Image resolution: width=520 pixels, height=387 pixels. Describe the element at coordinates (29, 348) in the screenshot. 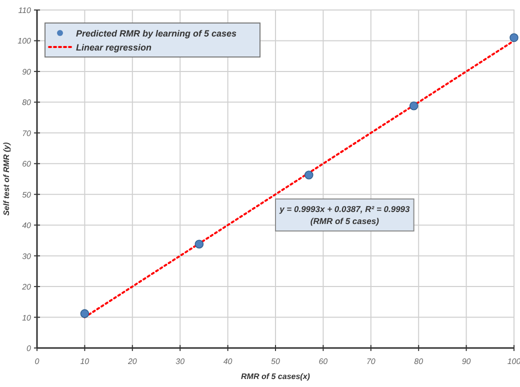

I see `y-tick-label: 0` at that location.